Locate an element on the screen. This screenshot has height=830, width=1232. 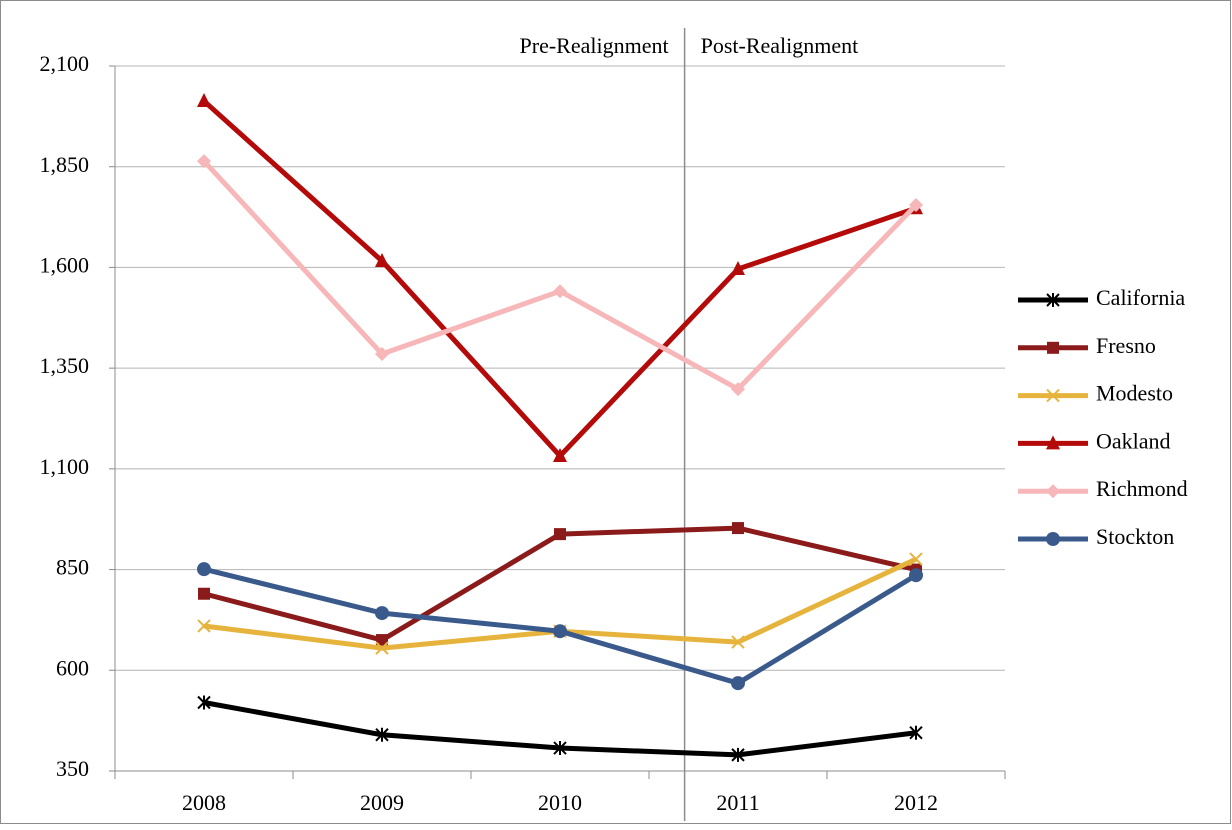
x-tick-label: 2011 is located at coordinates (737, 802).